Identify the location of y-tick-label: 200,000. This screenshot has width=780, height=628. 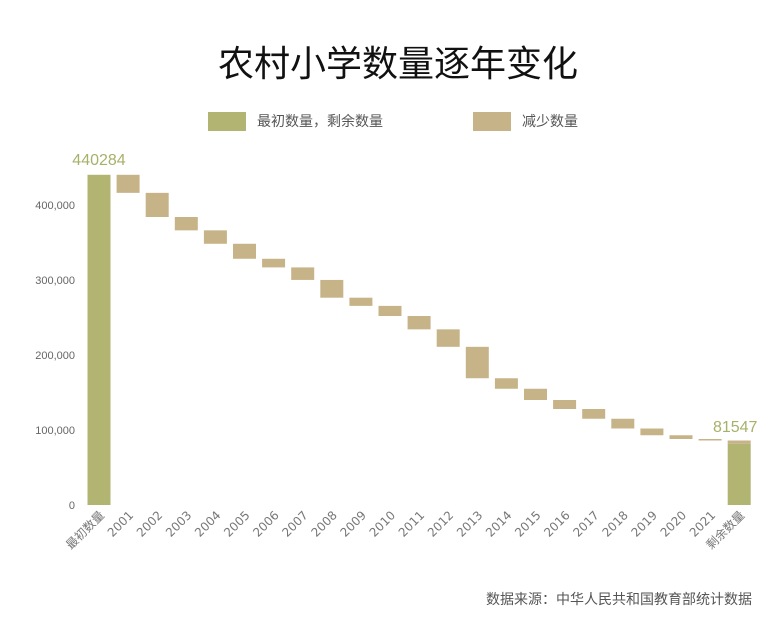
(55, 356).